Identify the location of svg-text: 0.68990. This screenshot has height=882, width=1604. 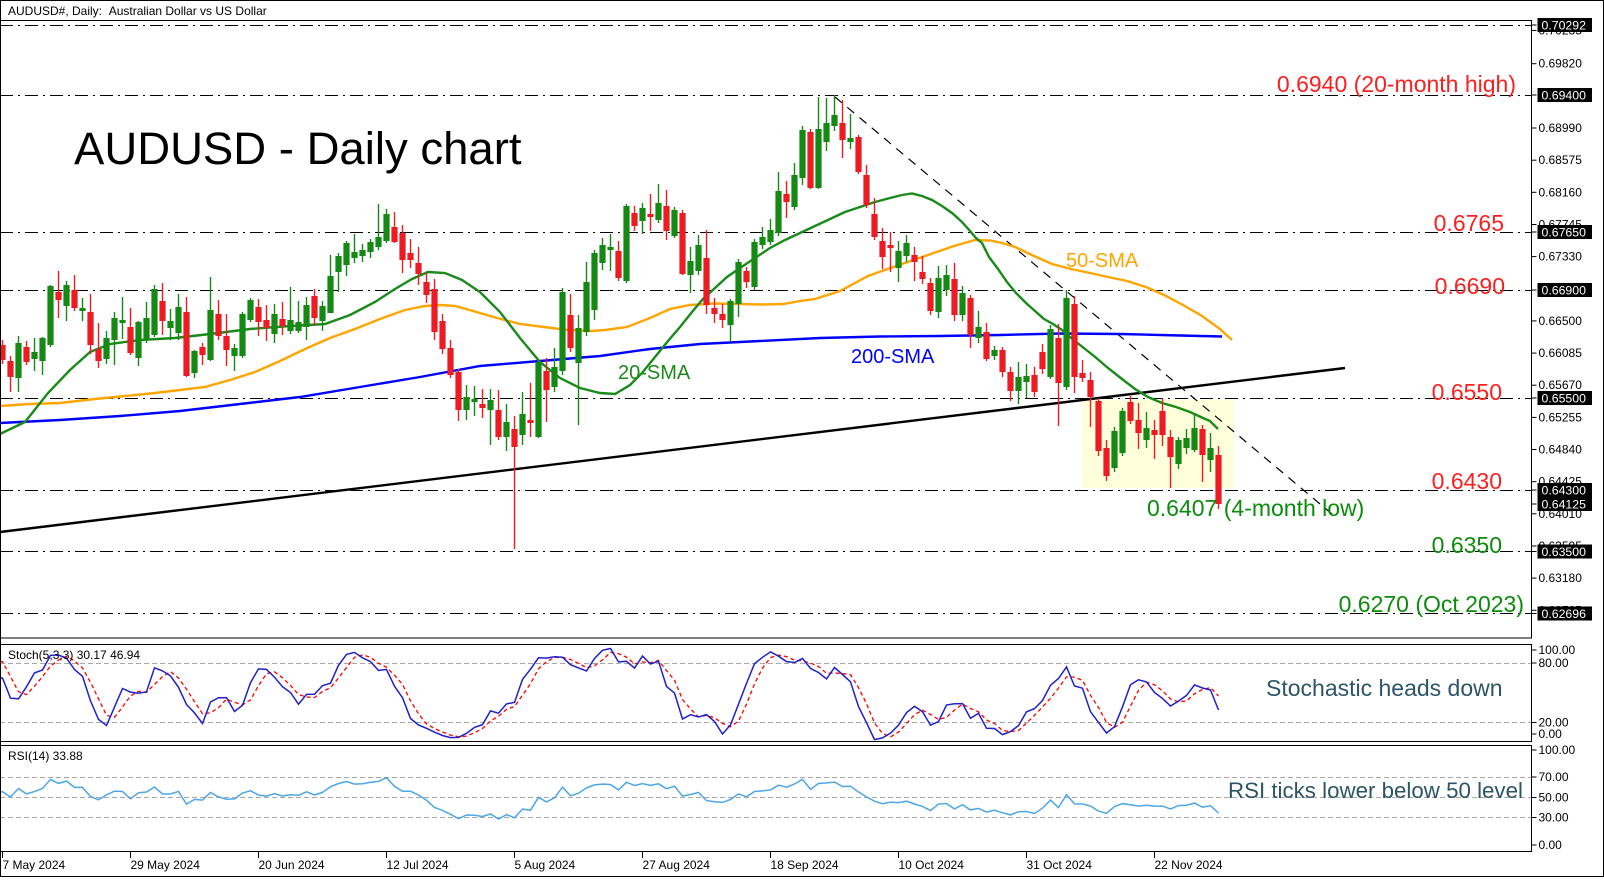
(1561, 128).